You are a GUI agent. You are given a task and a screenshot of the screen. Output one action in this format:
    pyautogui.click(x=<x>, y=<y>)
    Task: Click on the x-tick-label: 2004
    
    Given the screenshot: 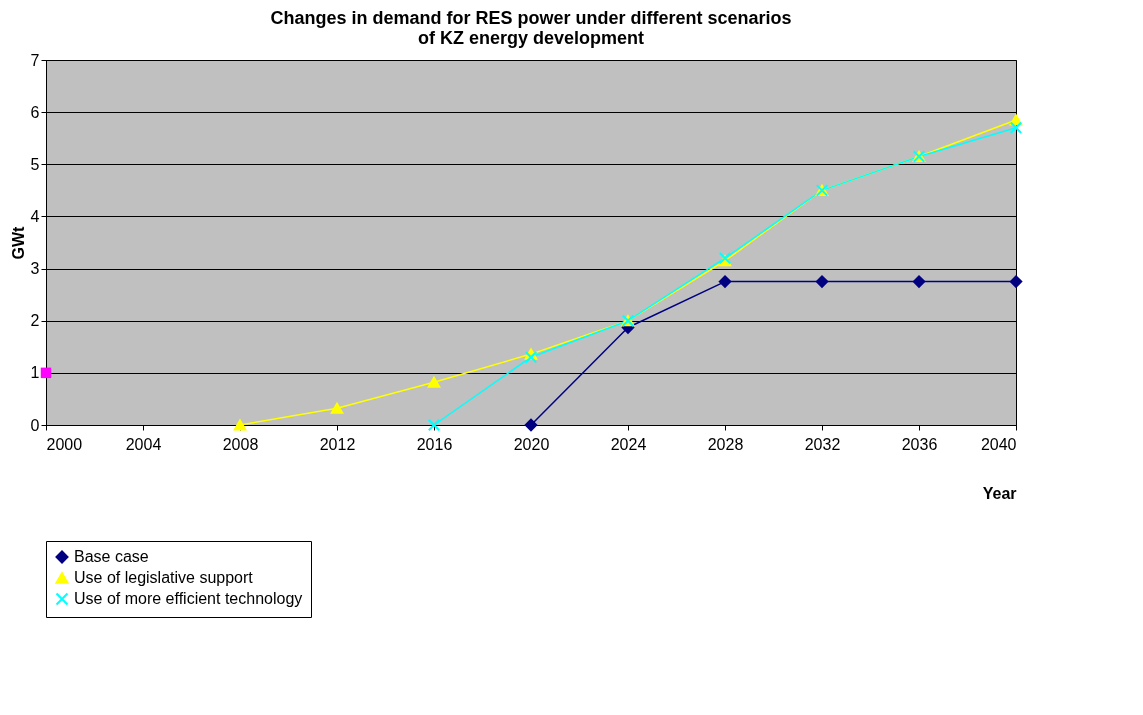 What is the action you would take?
    pyautogui.click(x=143, y=444)
    